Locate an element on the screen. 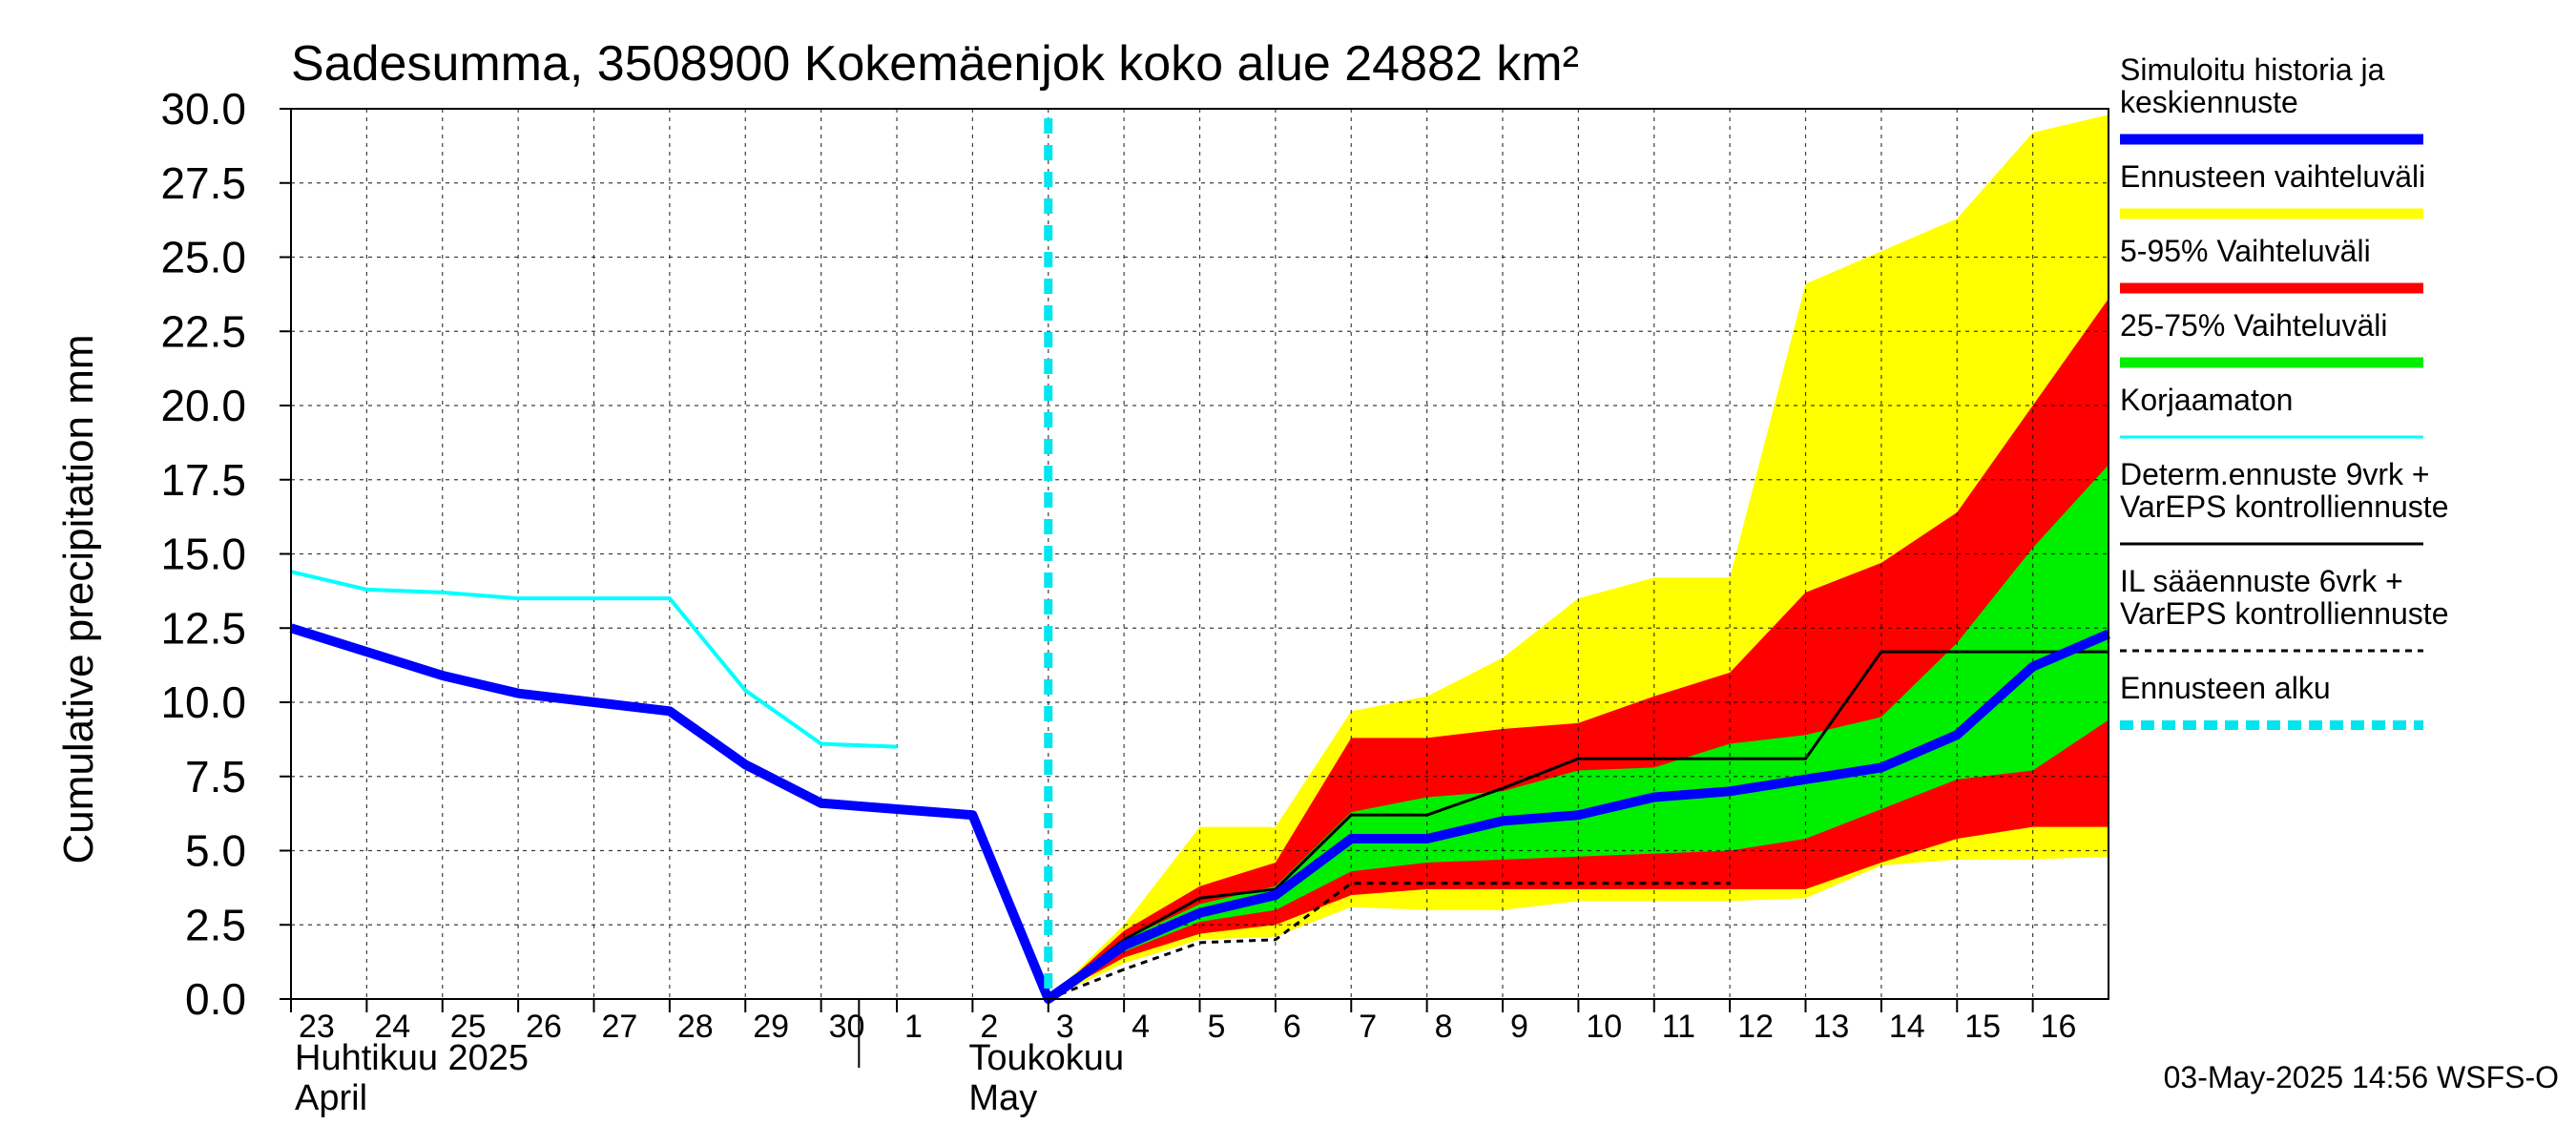 The width and height of the screenshot is (2576, 1145). x-tick-label: 2 is located at coordinates (989, 1027).